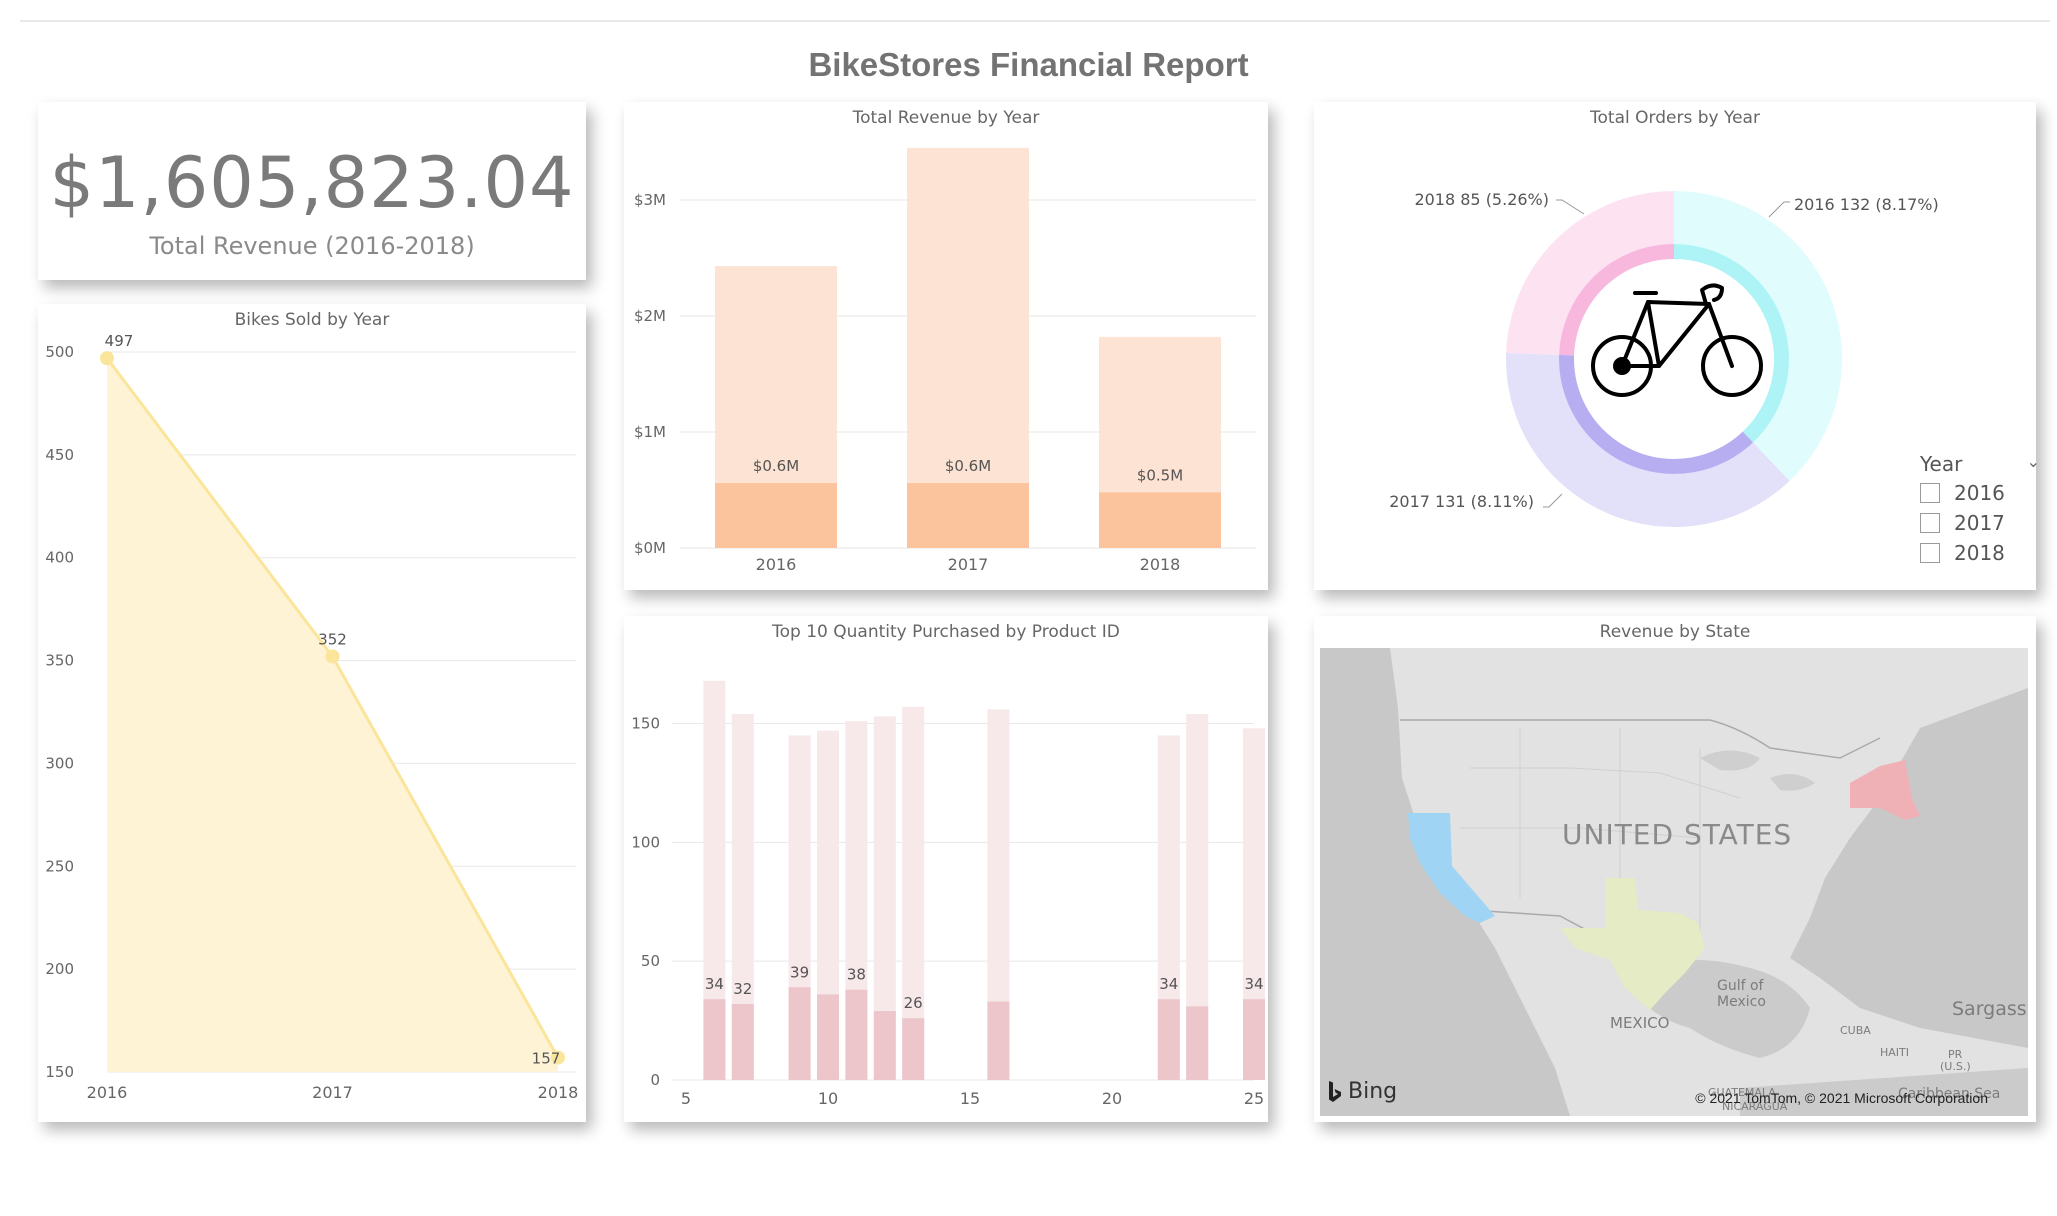 The image size is (2057, 1216). What do you see at coordinates (1980, 465) in the screenshot?
I see `year-slicer-header: Year ⌄` at bounding box center [1980, 465].